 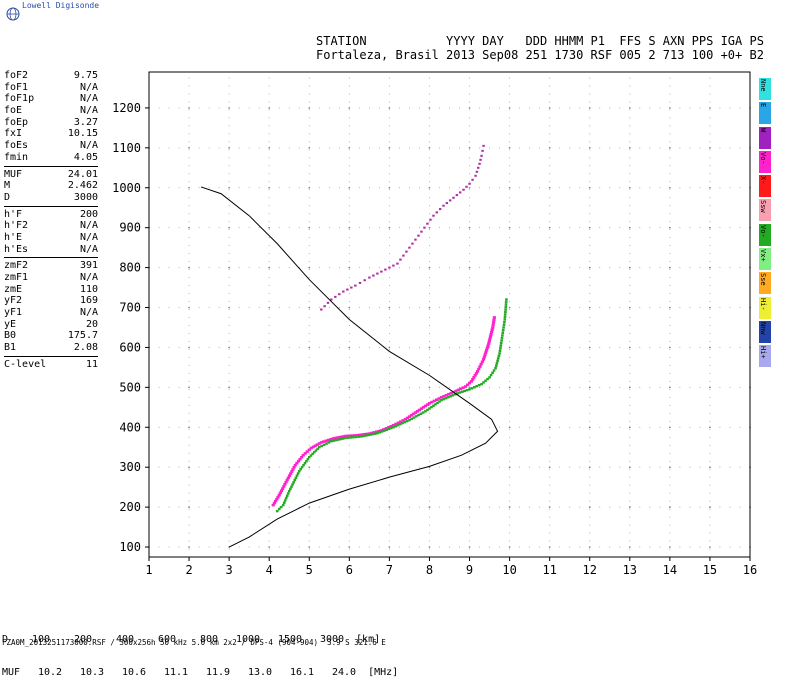 What do you see at coordinates (10, 324) in the screenshot?
I see `param-label: yE` at bounding box center [10, 324].